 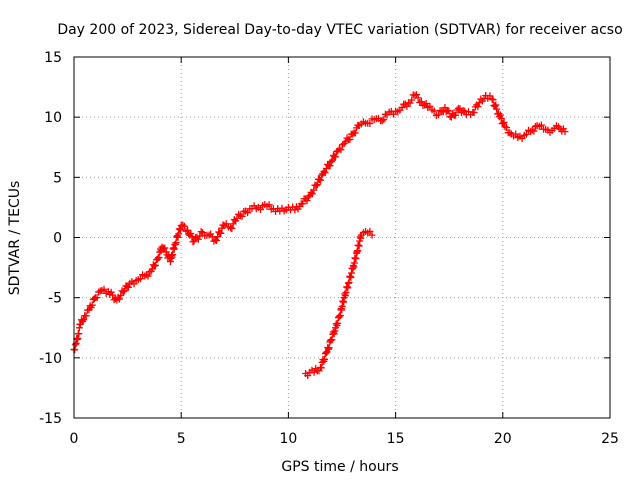 I want to click on x-tick-label: 20, so click(x=503, y=439).